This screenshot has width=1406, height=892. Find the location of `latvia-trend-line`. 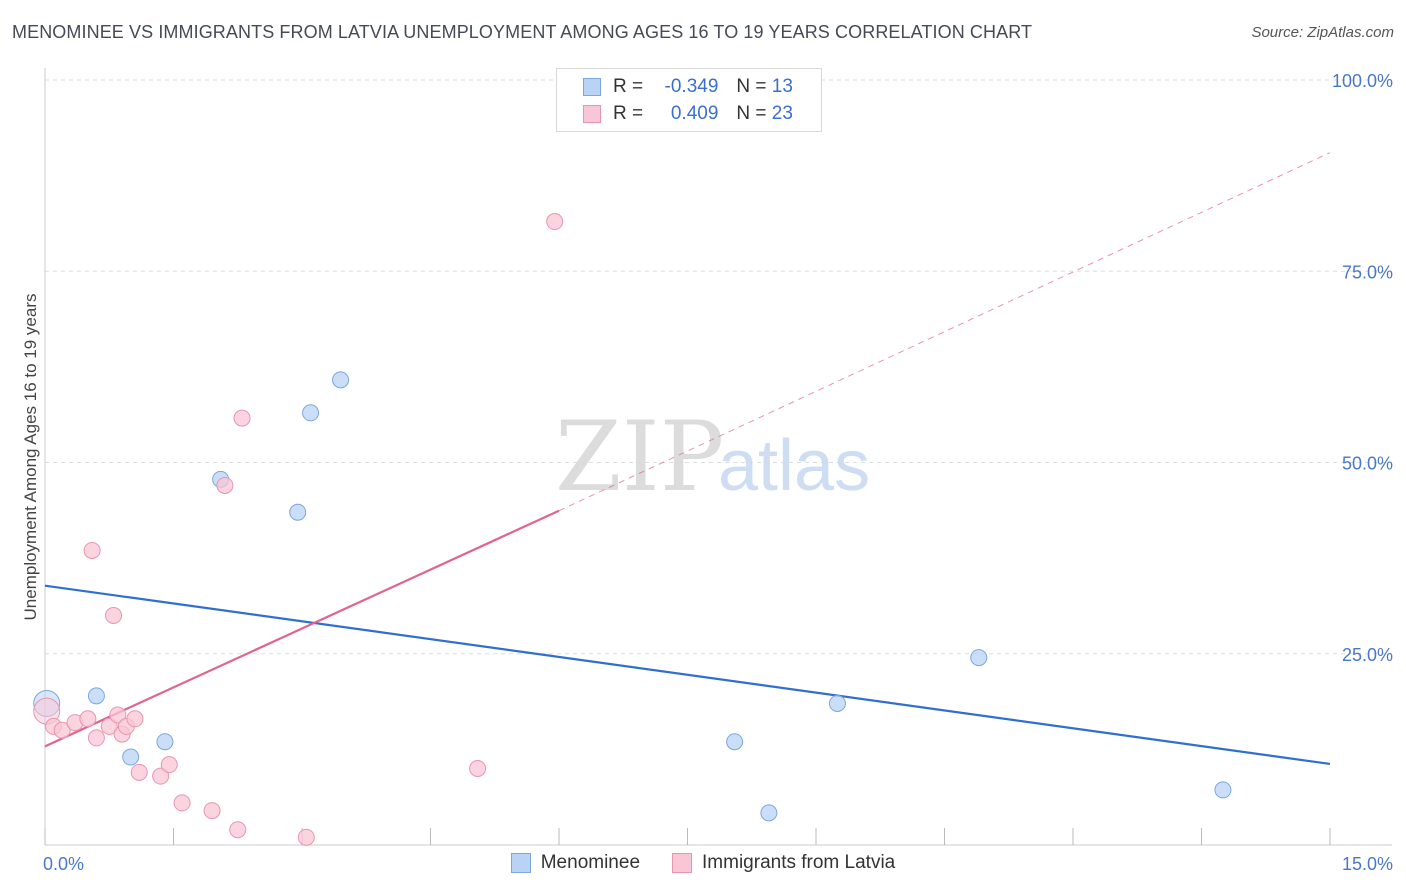

latvia-trend-line is located at coordinates (302, 628).